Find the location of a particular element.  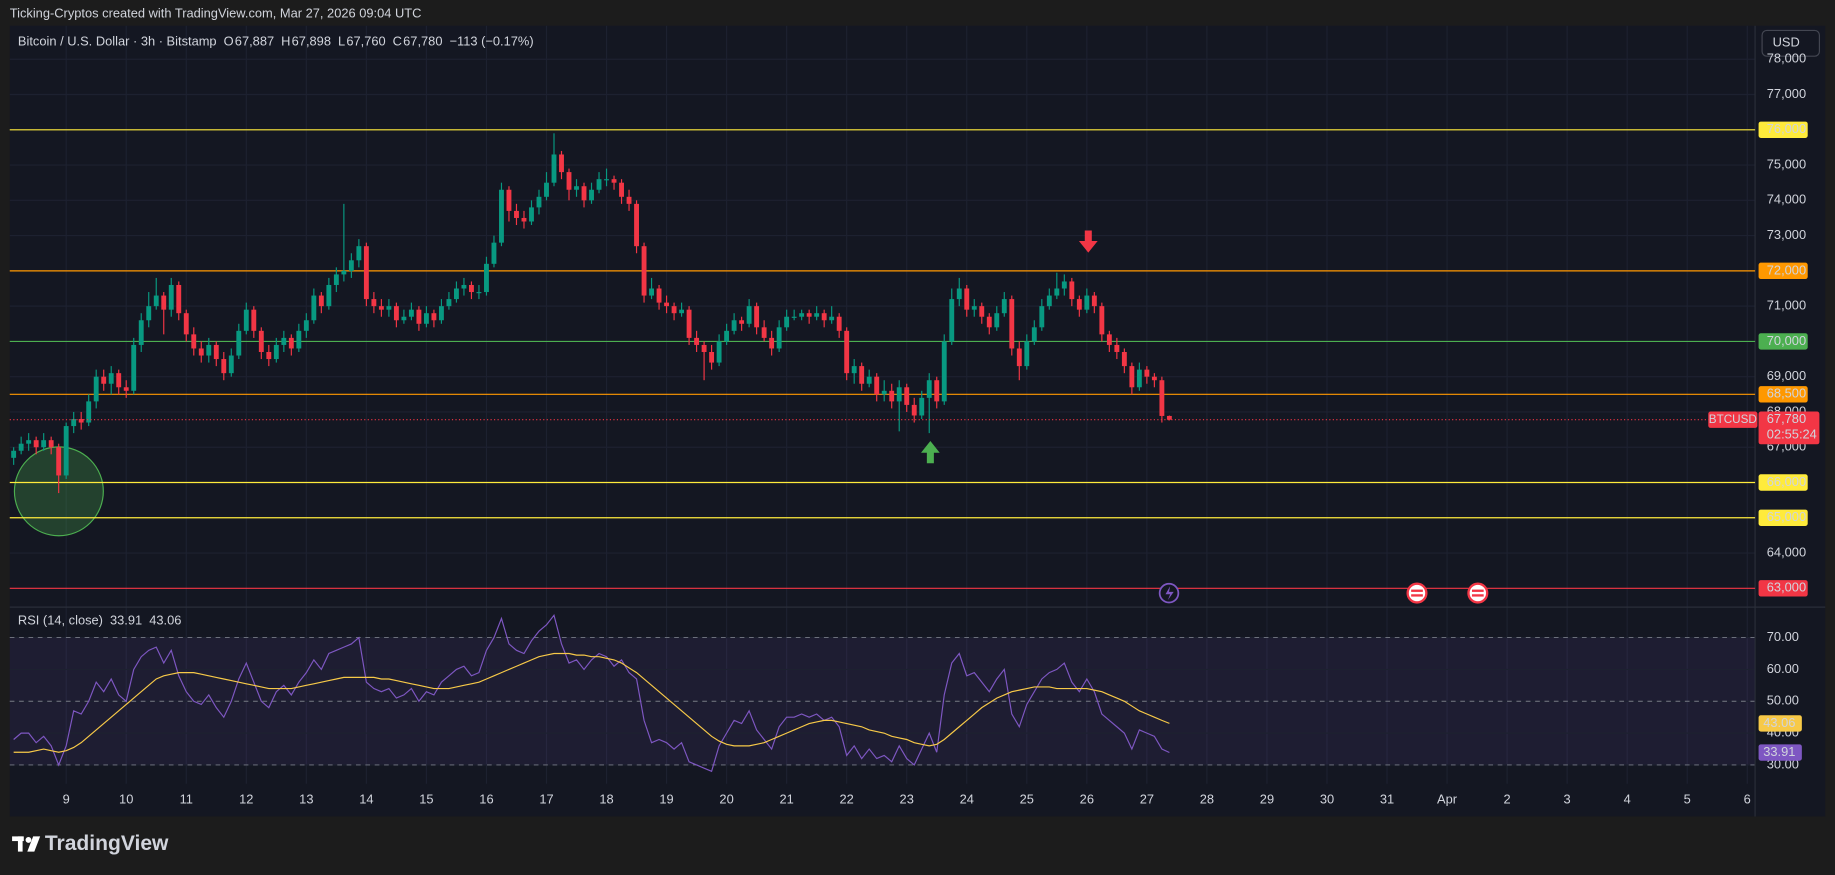

x-tick-label: 22 is located at coordinates (847, 799).